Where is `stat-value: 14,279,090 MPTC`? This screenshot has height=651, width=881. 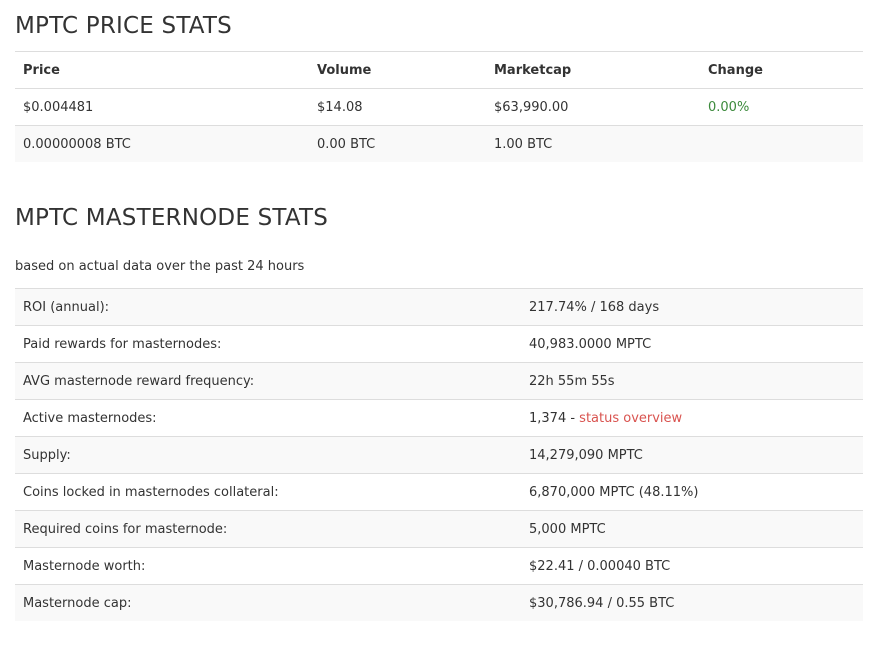 stat-value: 14,279,090 MPTC is located at coordinates (692, 455).